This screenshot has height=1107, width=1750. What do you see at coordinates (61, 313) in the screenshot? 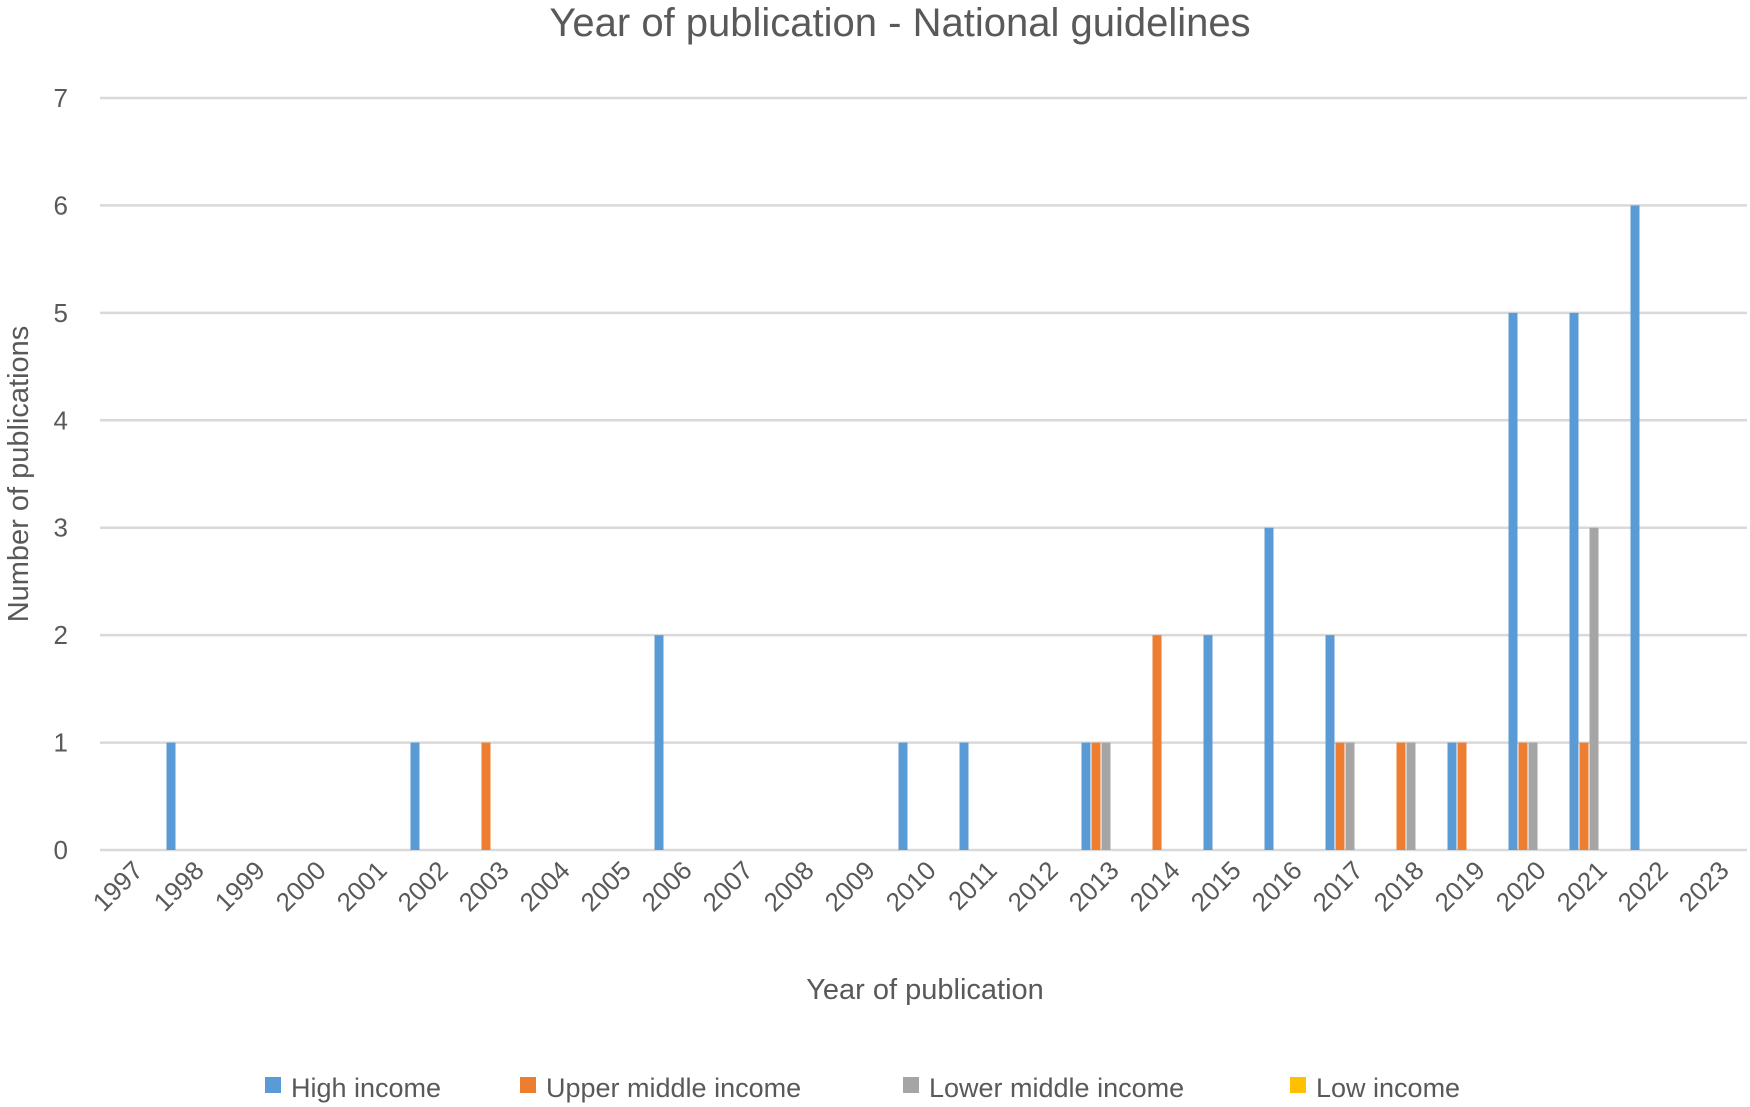
I see `y-tick-label: 5` at bounding box center [61, 313].